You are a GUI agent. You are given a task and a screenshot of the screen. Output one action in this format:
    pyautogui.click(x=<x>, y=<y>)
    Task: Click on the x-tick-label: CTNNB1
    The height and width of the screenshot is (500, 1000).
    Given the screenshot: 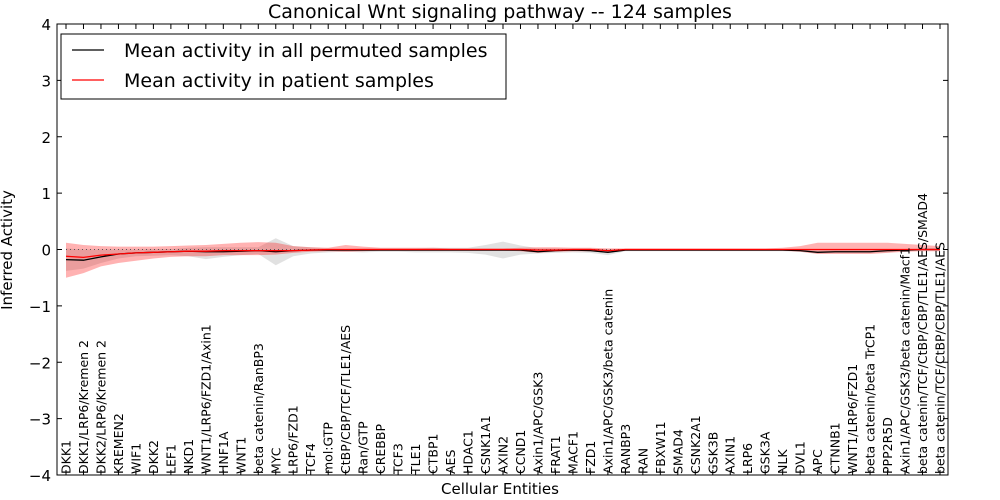 What is the action you would take?
    pyautogui.click(x=835, y=448)
    